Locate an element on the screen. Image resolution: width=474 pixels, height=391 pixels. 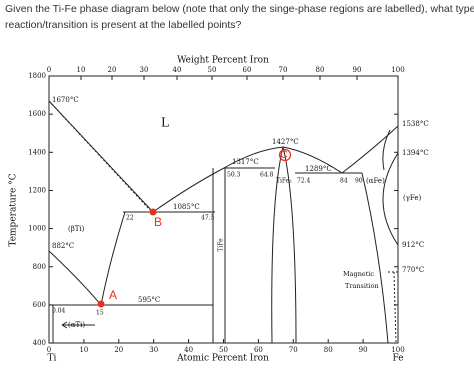
top-tick-label: 60 is located at coordinates (247, 70).